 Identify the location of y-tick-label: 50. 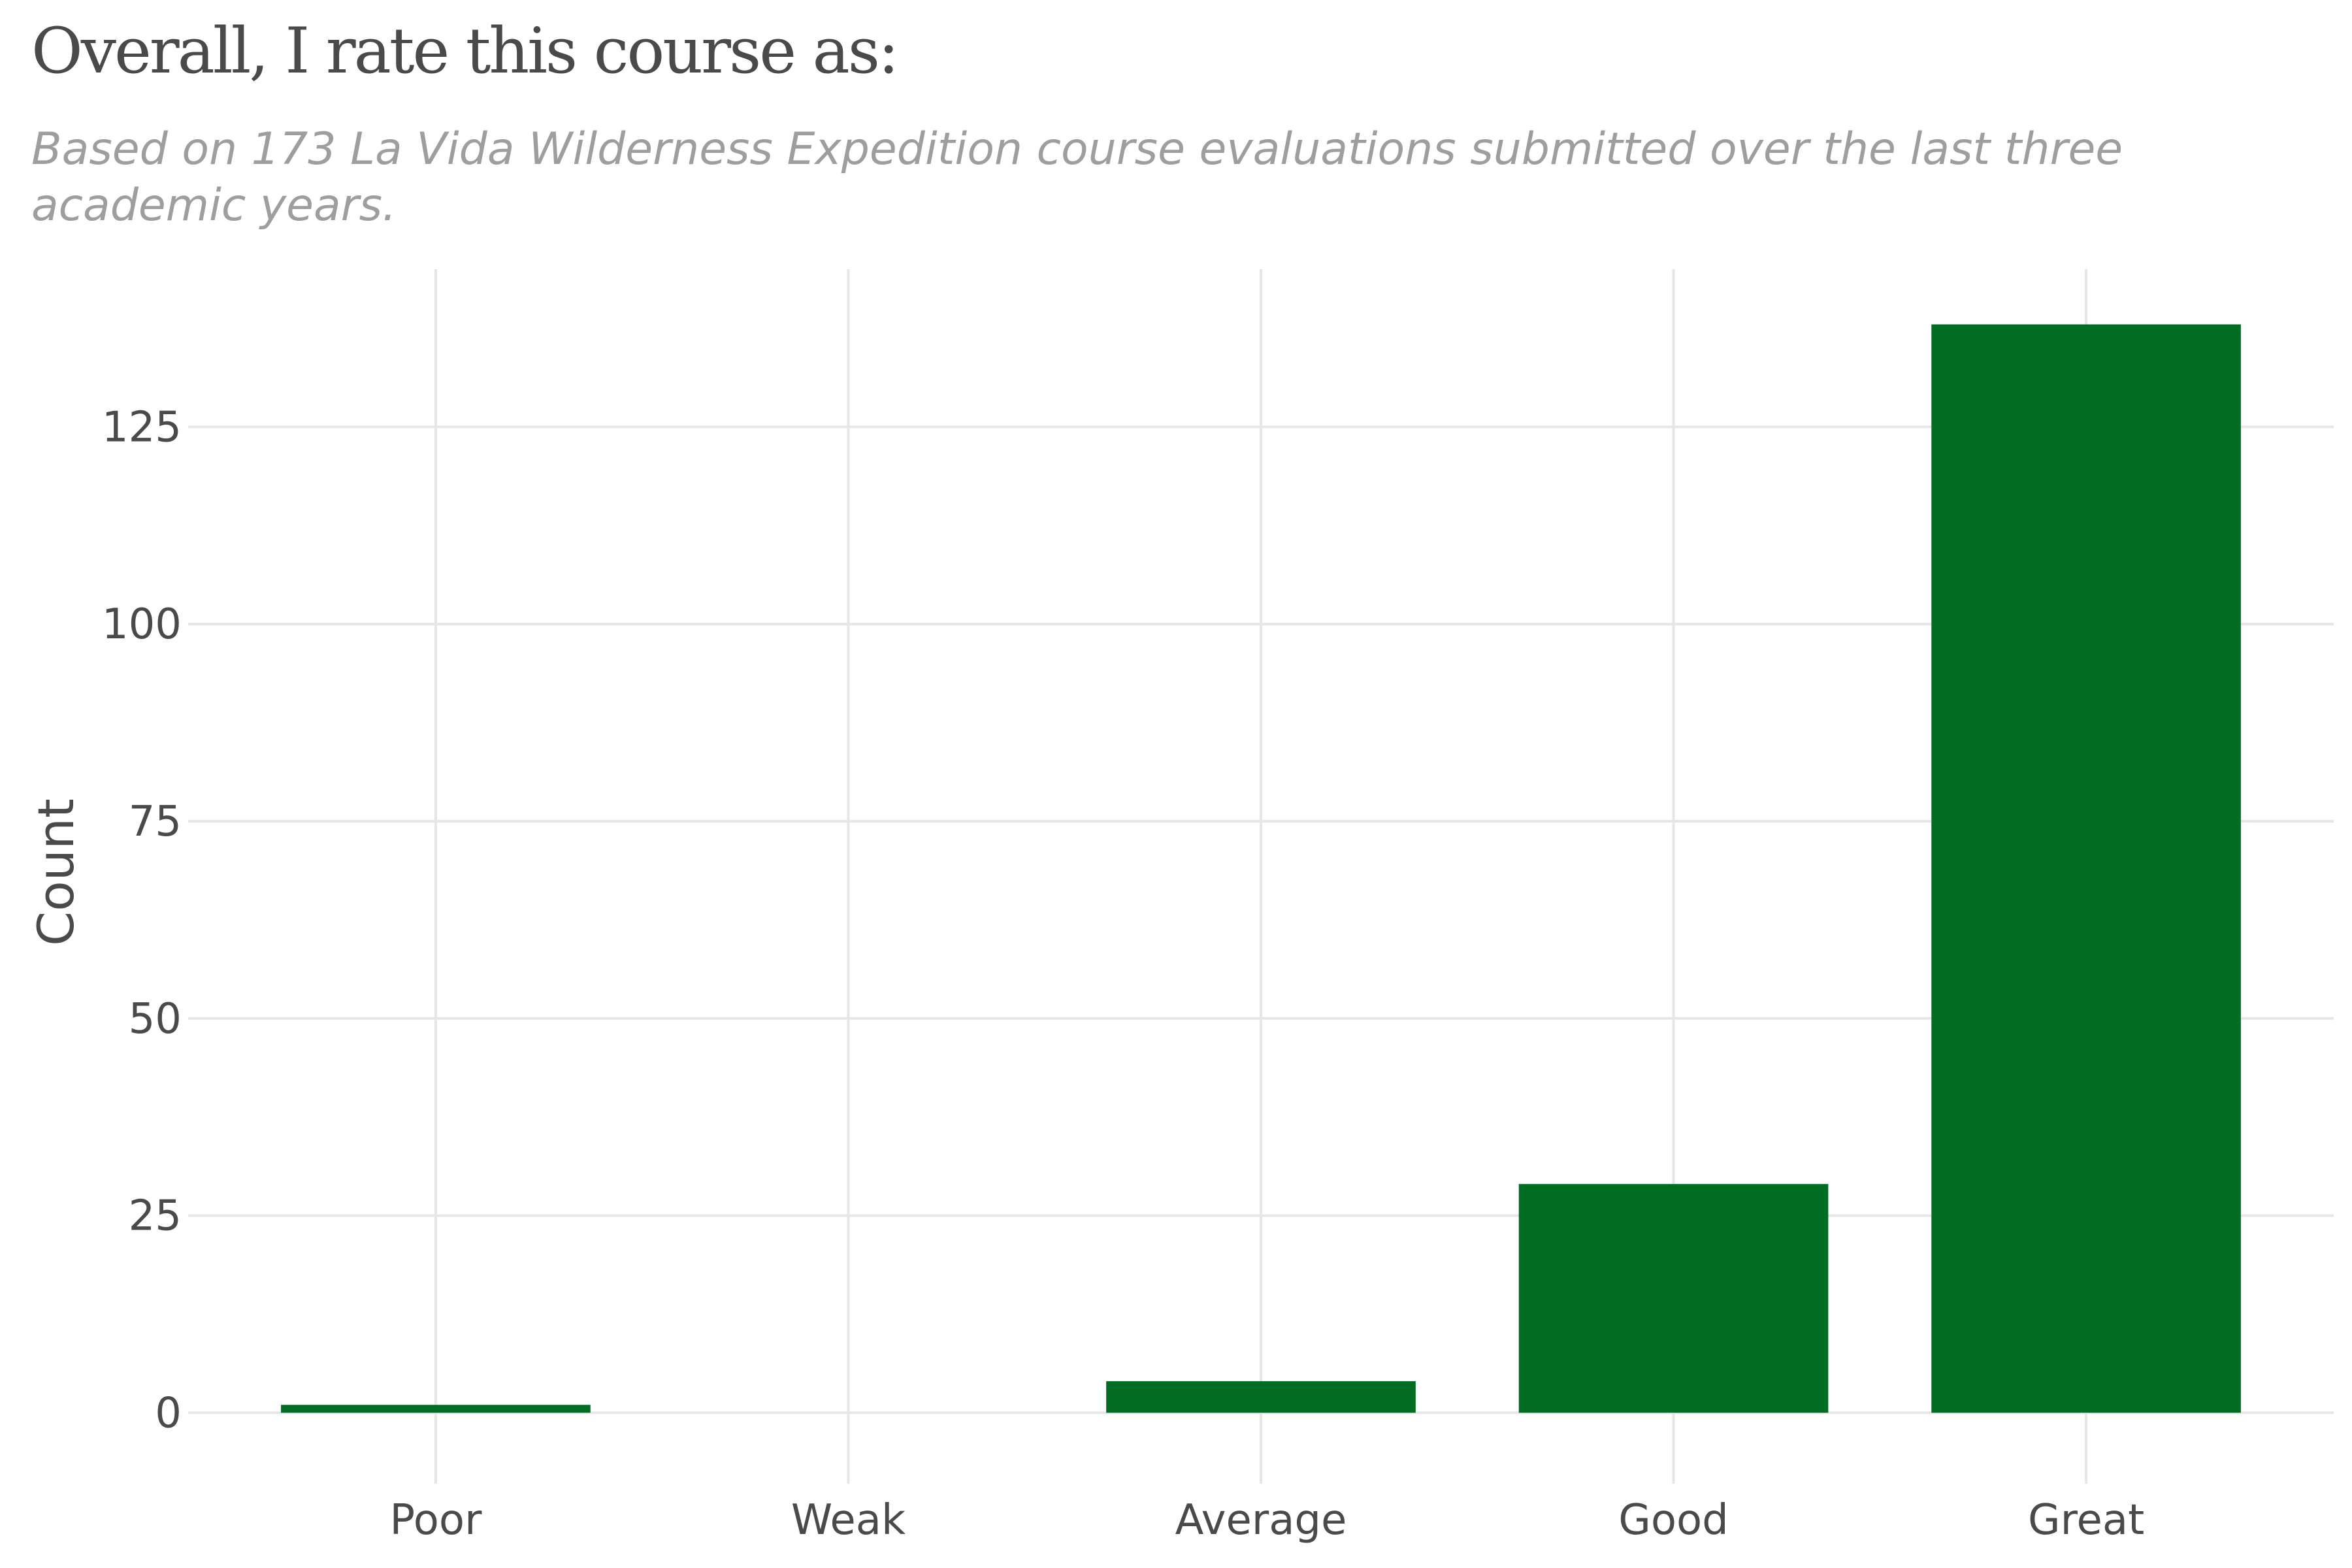
(155, 1019).